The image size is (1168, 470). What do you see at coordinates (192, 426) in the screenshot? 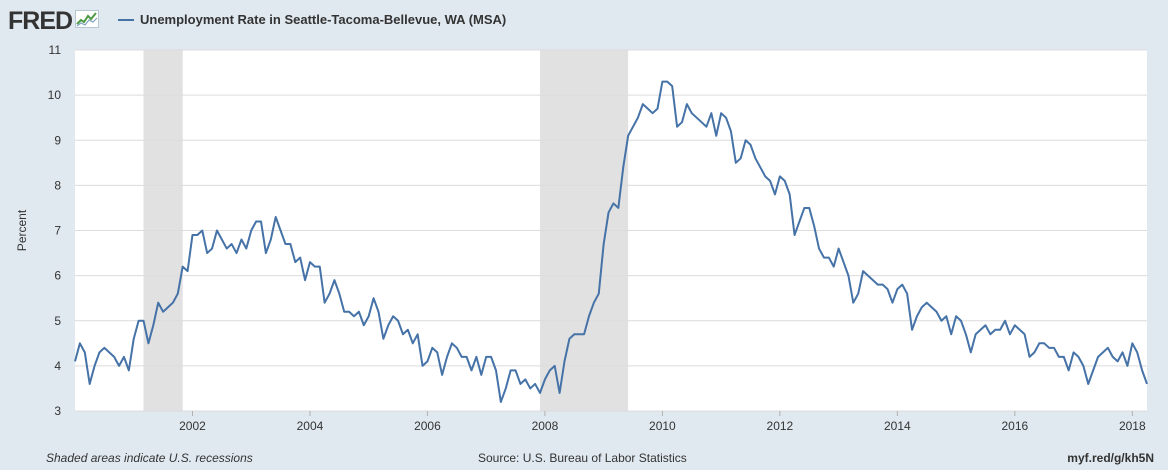
I see `x-tick-label-2002: 2002` at bounding box center [192, 426].